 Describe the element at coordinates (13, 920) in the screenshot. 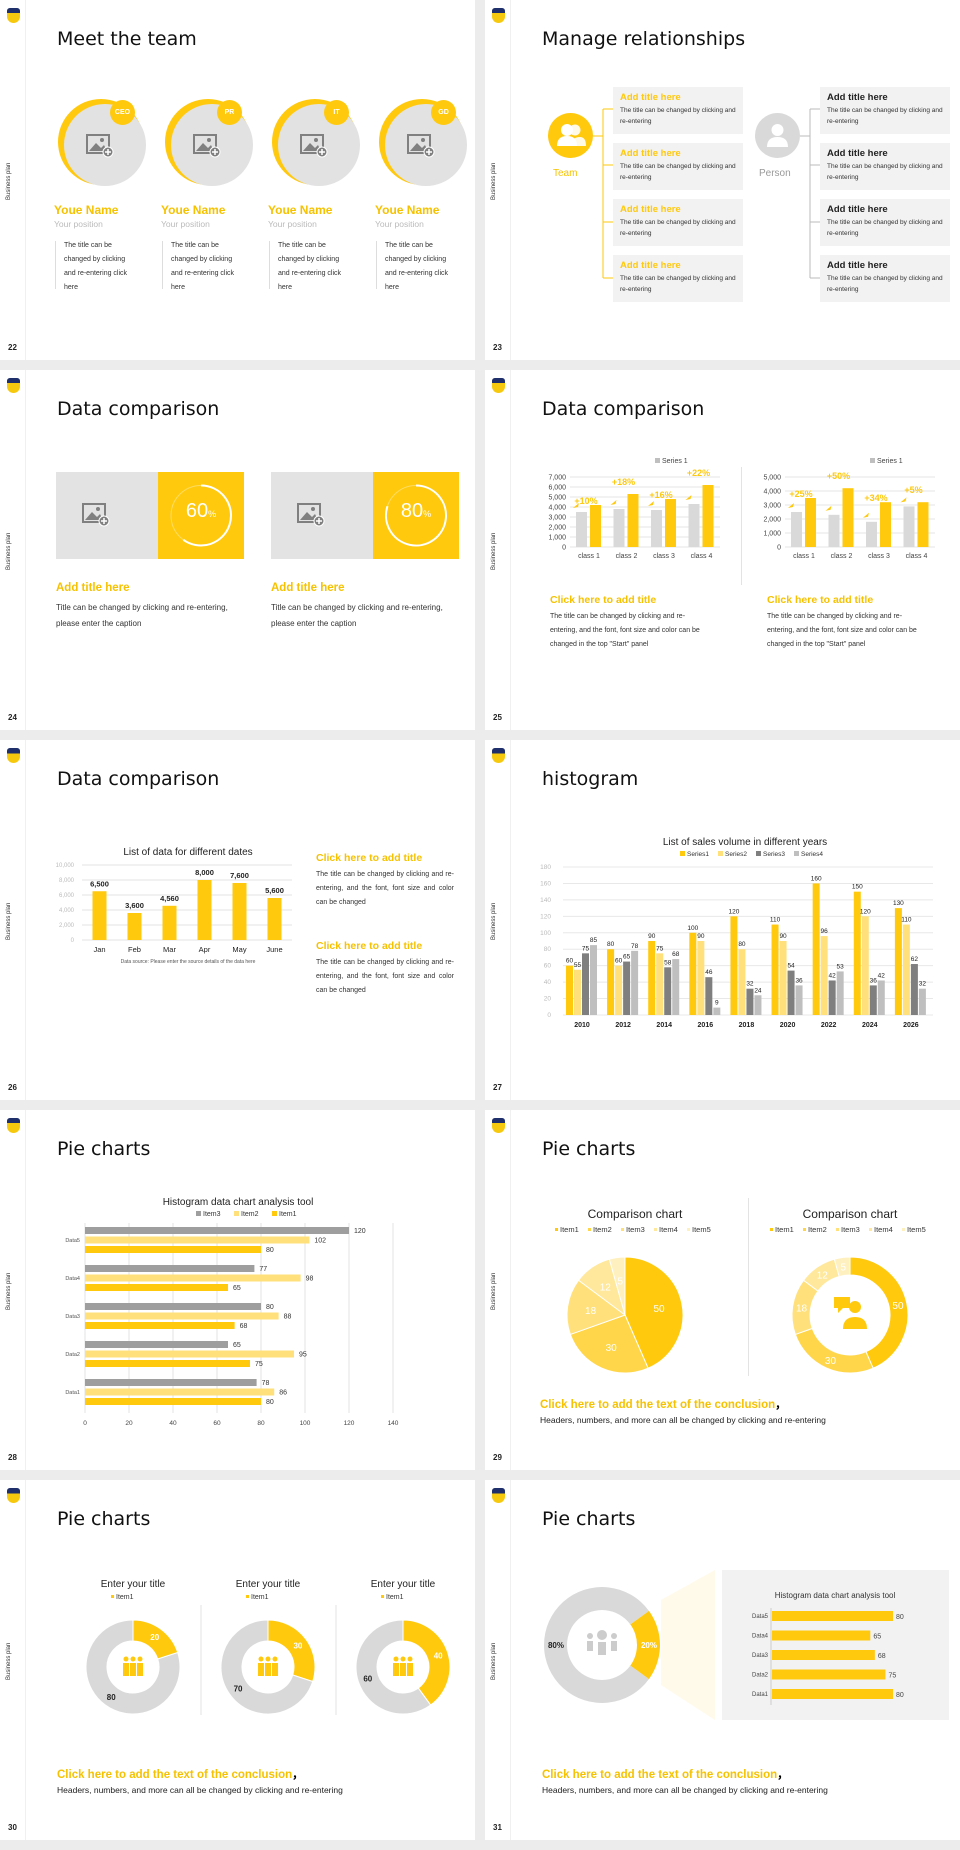

I see `side-strip: Business plan 26` at that location.